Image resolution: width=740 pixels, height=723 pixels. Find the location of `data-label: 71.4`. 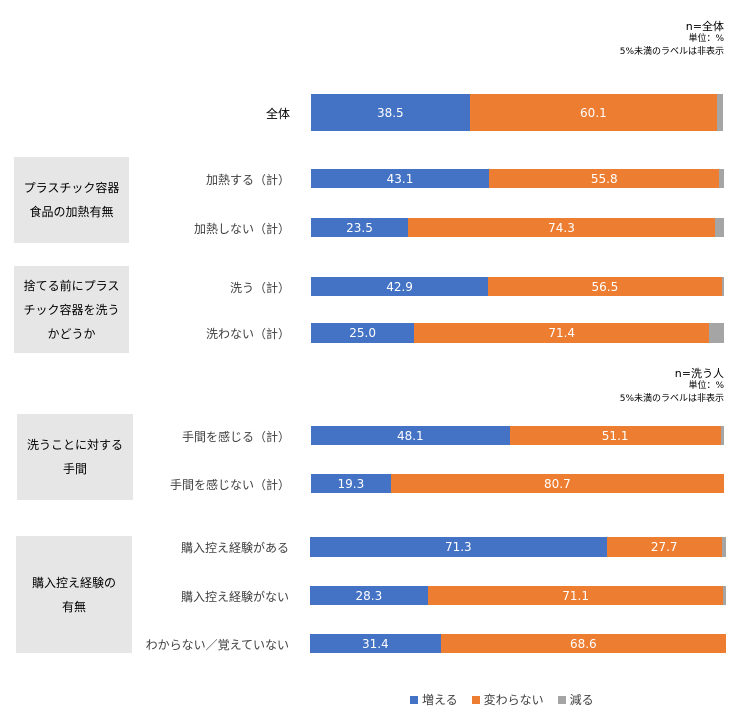

data-label: 71.4 is located at coordinates (562, 333).